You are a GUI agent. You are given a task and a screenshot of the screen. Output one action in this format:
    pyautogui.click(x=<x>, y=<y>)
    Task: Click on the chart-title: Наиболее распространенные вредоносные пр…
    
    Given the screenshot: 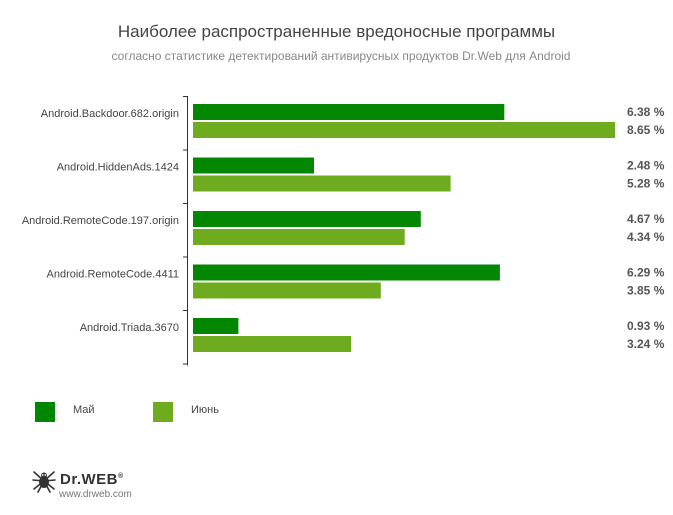 What is the action you would take?
    pyautogui.click(x=336, y=31)
    